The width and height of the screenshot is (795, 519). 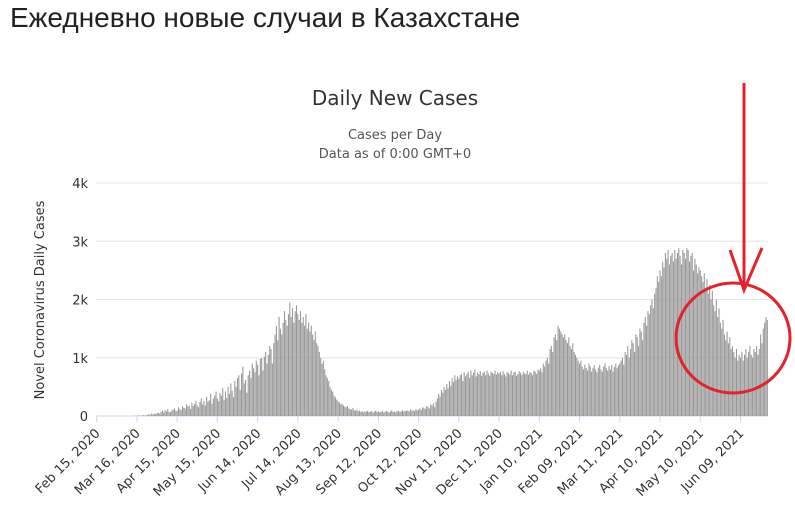 I want to click on y-tick-label: 1k, so click(x=80, y=359).